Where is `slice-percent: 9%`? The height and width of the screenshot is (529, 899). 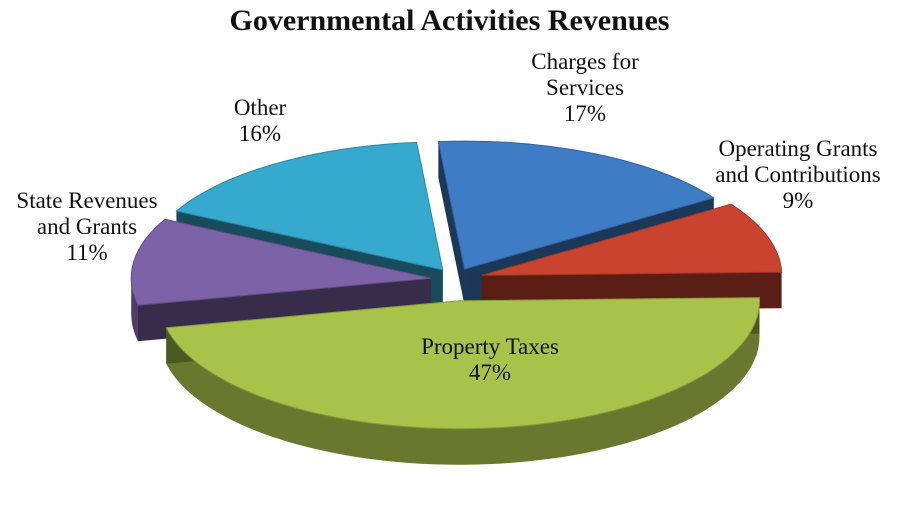 slice-percent: 9% is located at coordinates (798, 200).